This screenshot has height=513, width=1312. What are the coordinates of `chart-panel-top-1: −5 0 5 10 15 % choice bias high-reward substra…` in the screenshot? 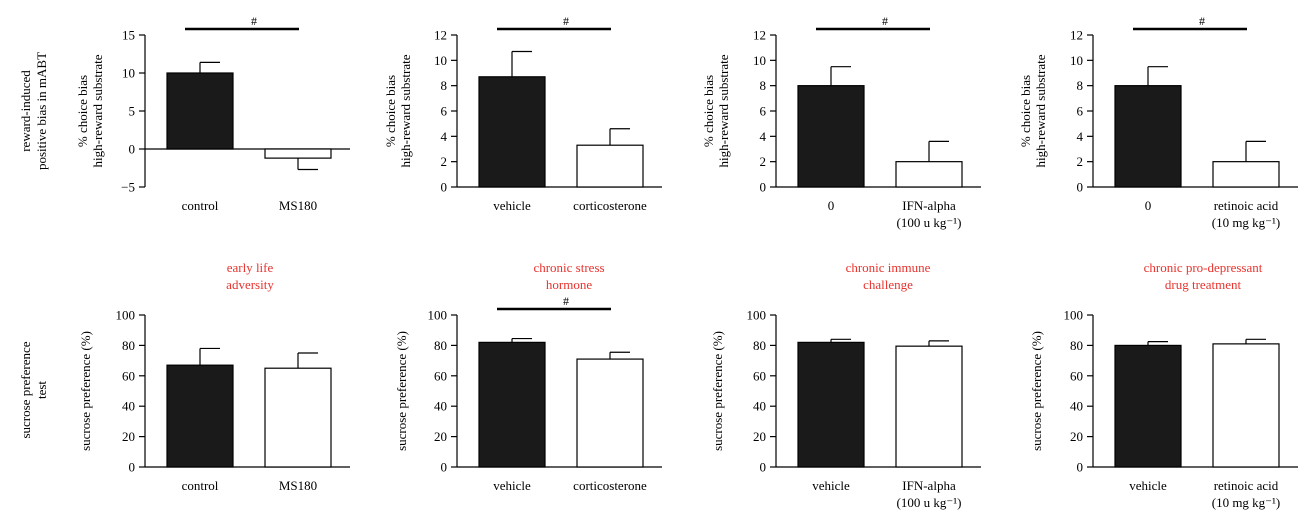 It's located at (212, 113).